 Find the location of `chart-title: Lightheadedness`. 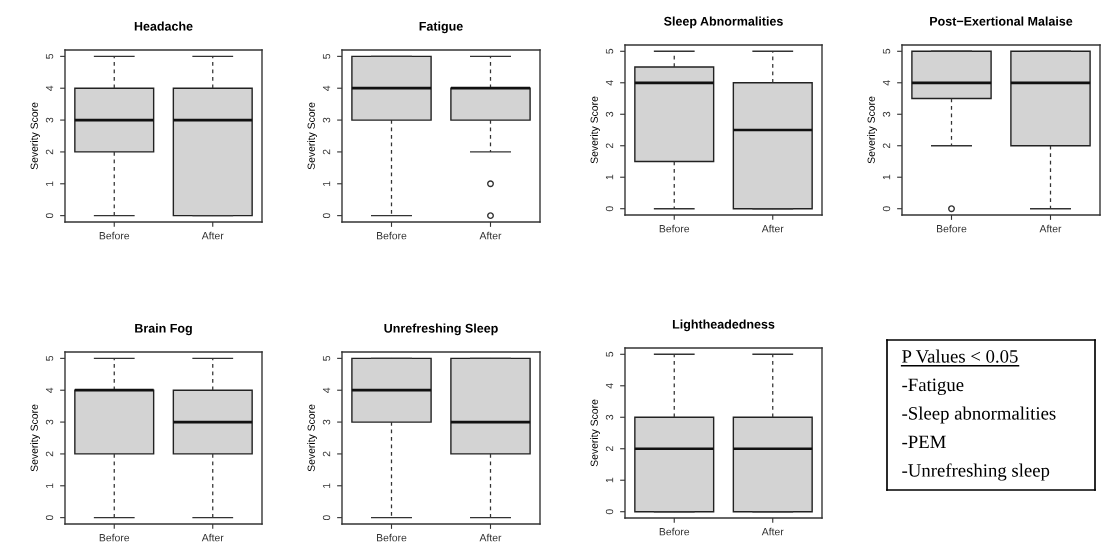

chart-title: Lightheadedness is located at coordinates (723, 325).